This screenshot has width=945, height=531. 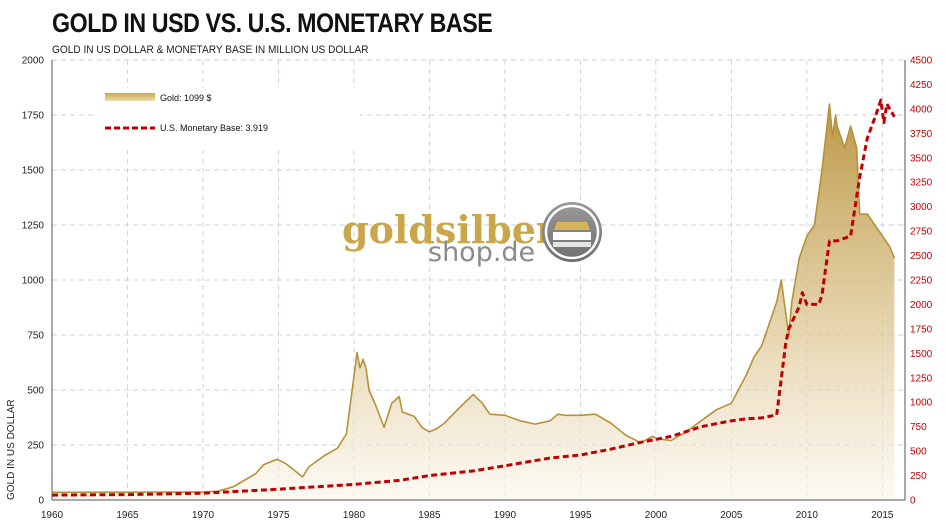 What do you see at coordinates (52, 515) in the screenshot?
I see `x-tick-1960: 1960` at bounding box center [52, 515].